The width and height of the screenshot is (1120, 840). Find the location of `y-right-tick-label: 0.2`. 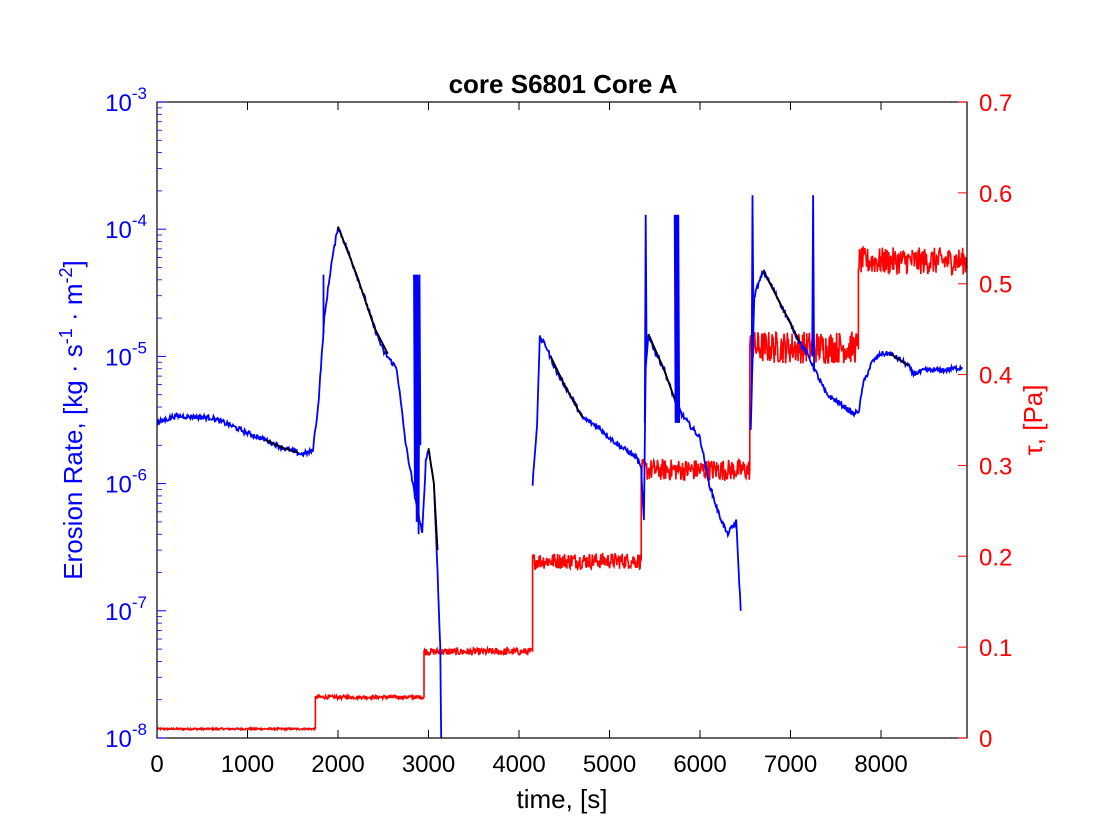

y-right-tick-label: 0.2 is located at coordinates (995, 557).